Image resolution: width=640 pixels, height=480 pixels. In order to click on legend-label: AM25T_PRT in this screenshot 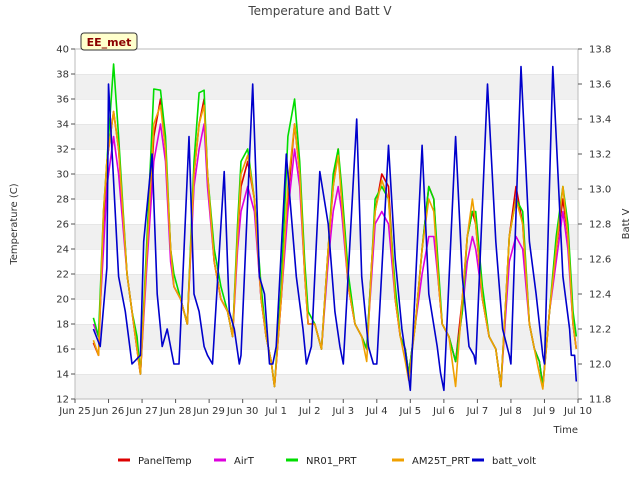, I will do `click(441, 461)`.